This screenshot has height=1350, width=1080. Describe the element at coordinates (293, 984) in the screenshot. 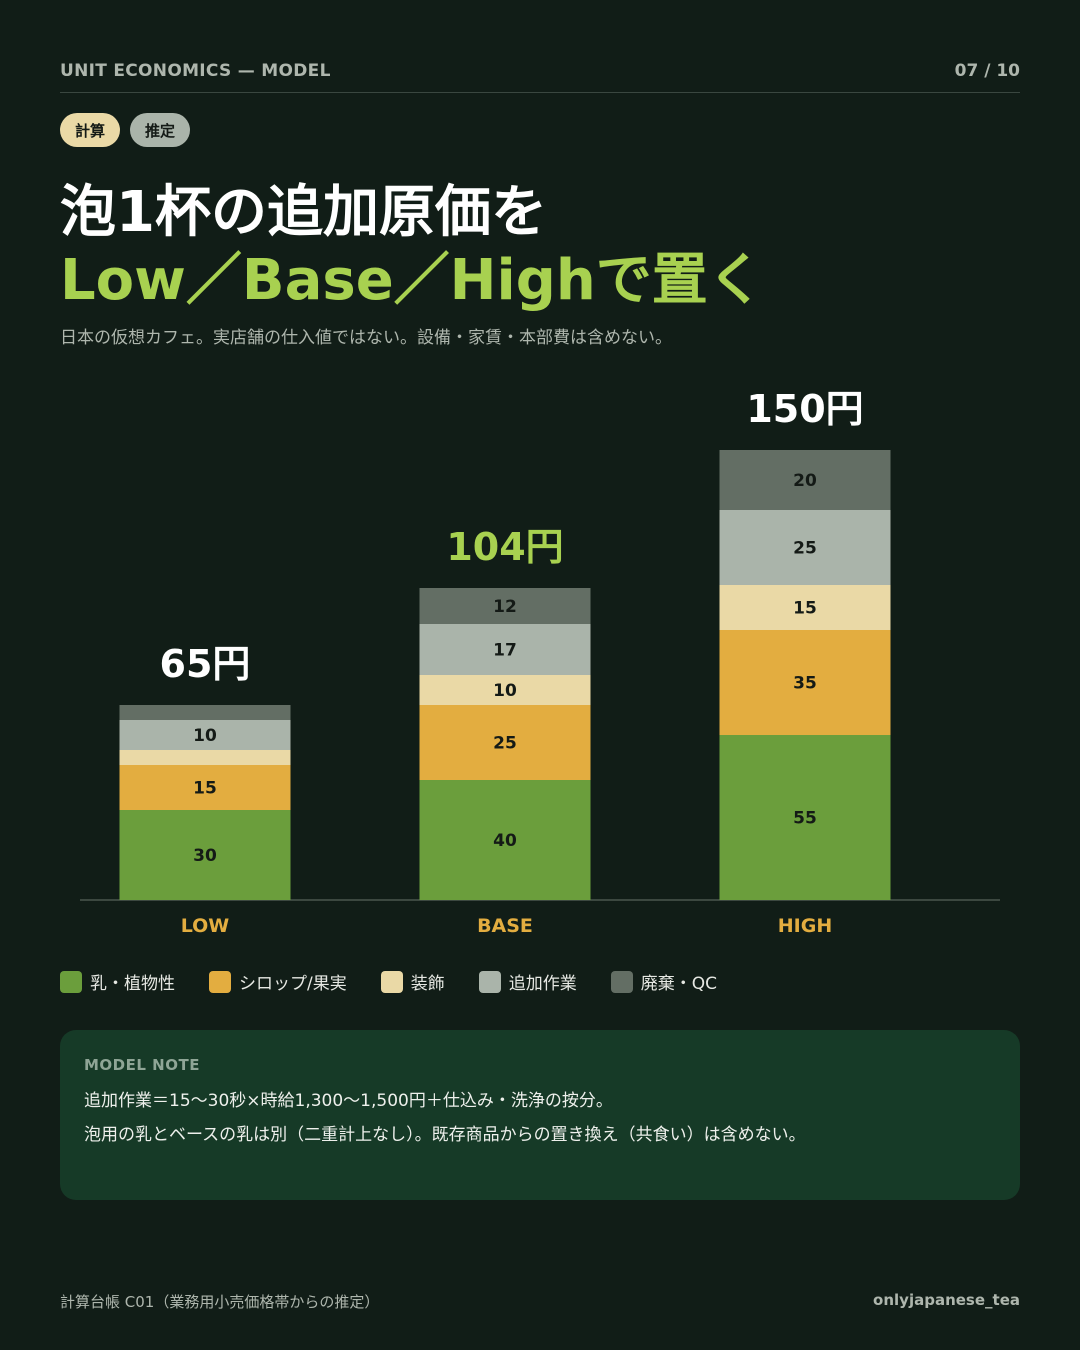

I see `legend-label: シロップ/果実` at that location.